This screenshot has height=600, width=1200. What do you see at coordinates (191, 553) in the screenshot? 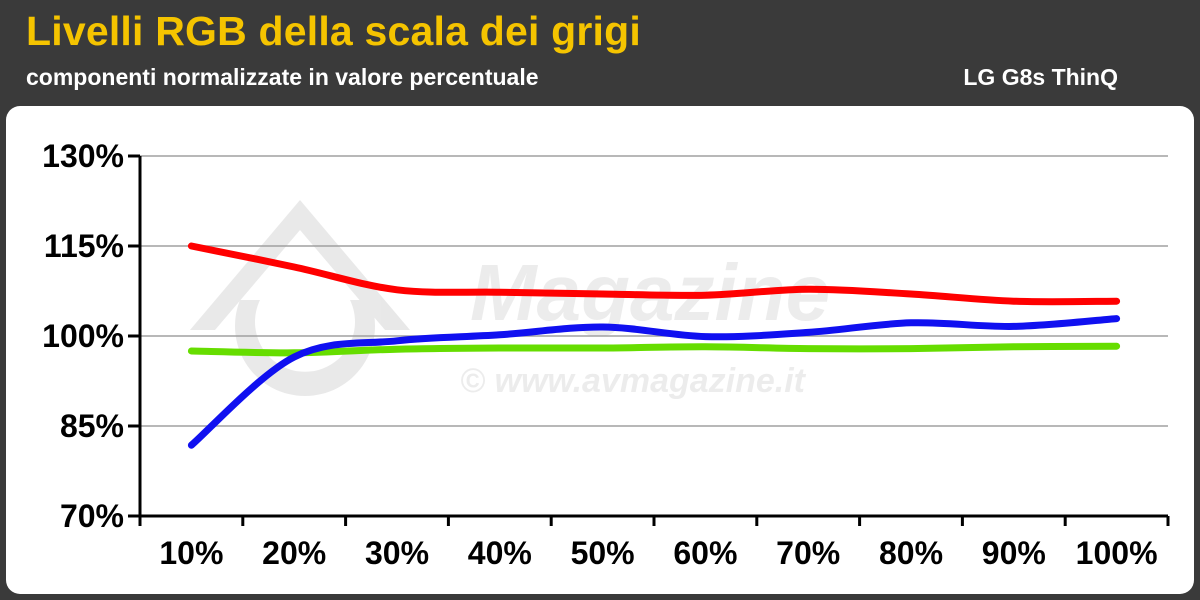
I see `x-tick-label: 10%` at bounding box center [191, 553].